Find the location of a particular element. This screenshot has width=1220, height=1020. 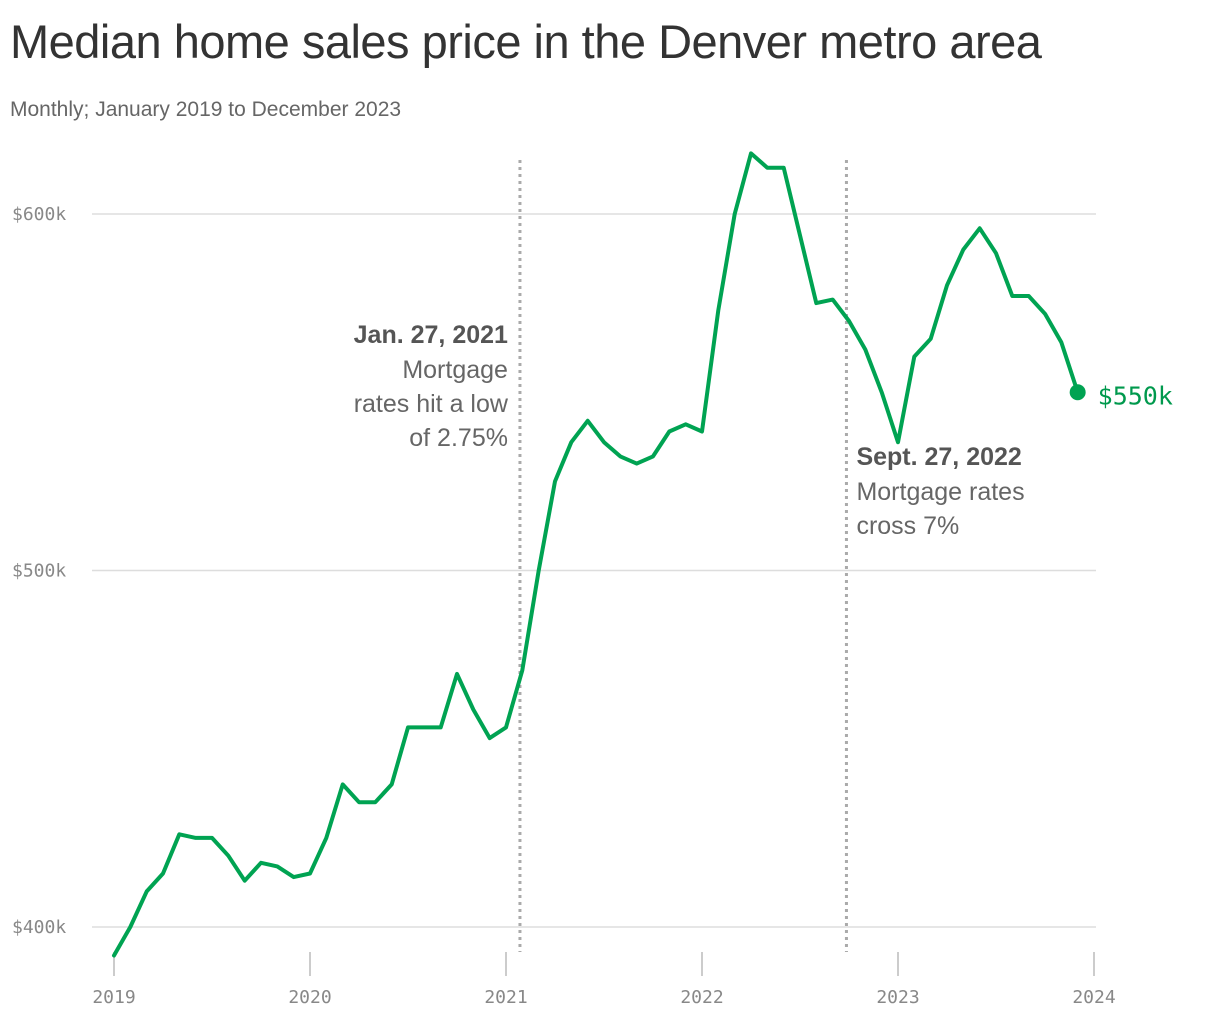

annotation-heading: Sept. 27, 2022 is located at coordinates (938, 457).